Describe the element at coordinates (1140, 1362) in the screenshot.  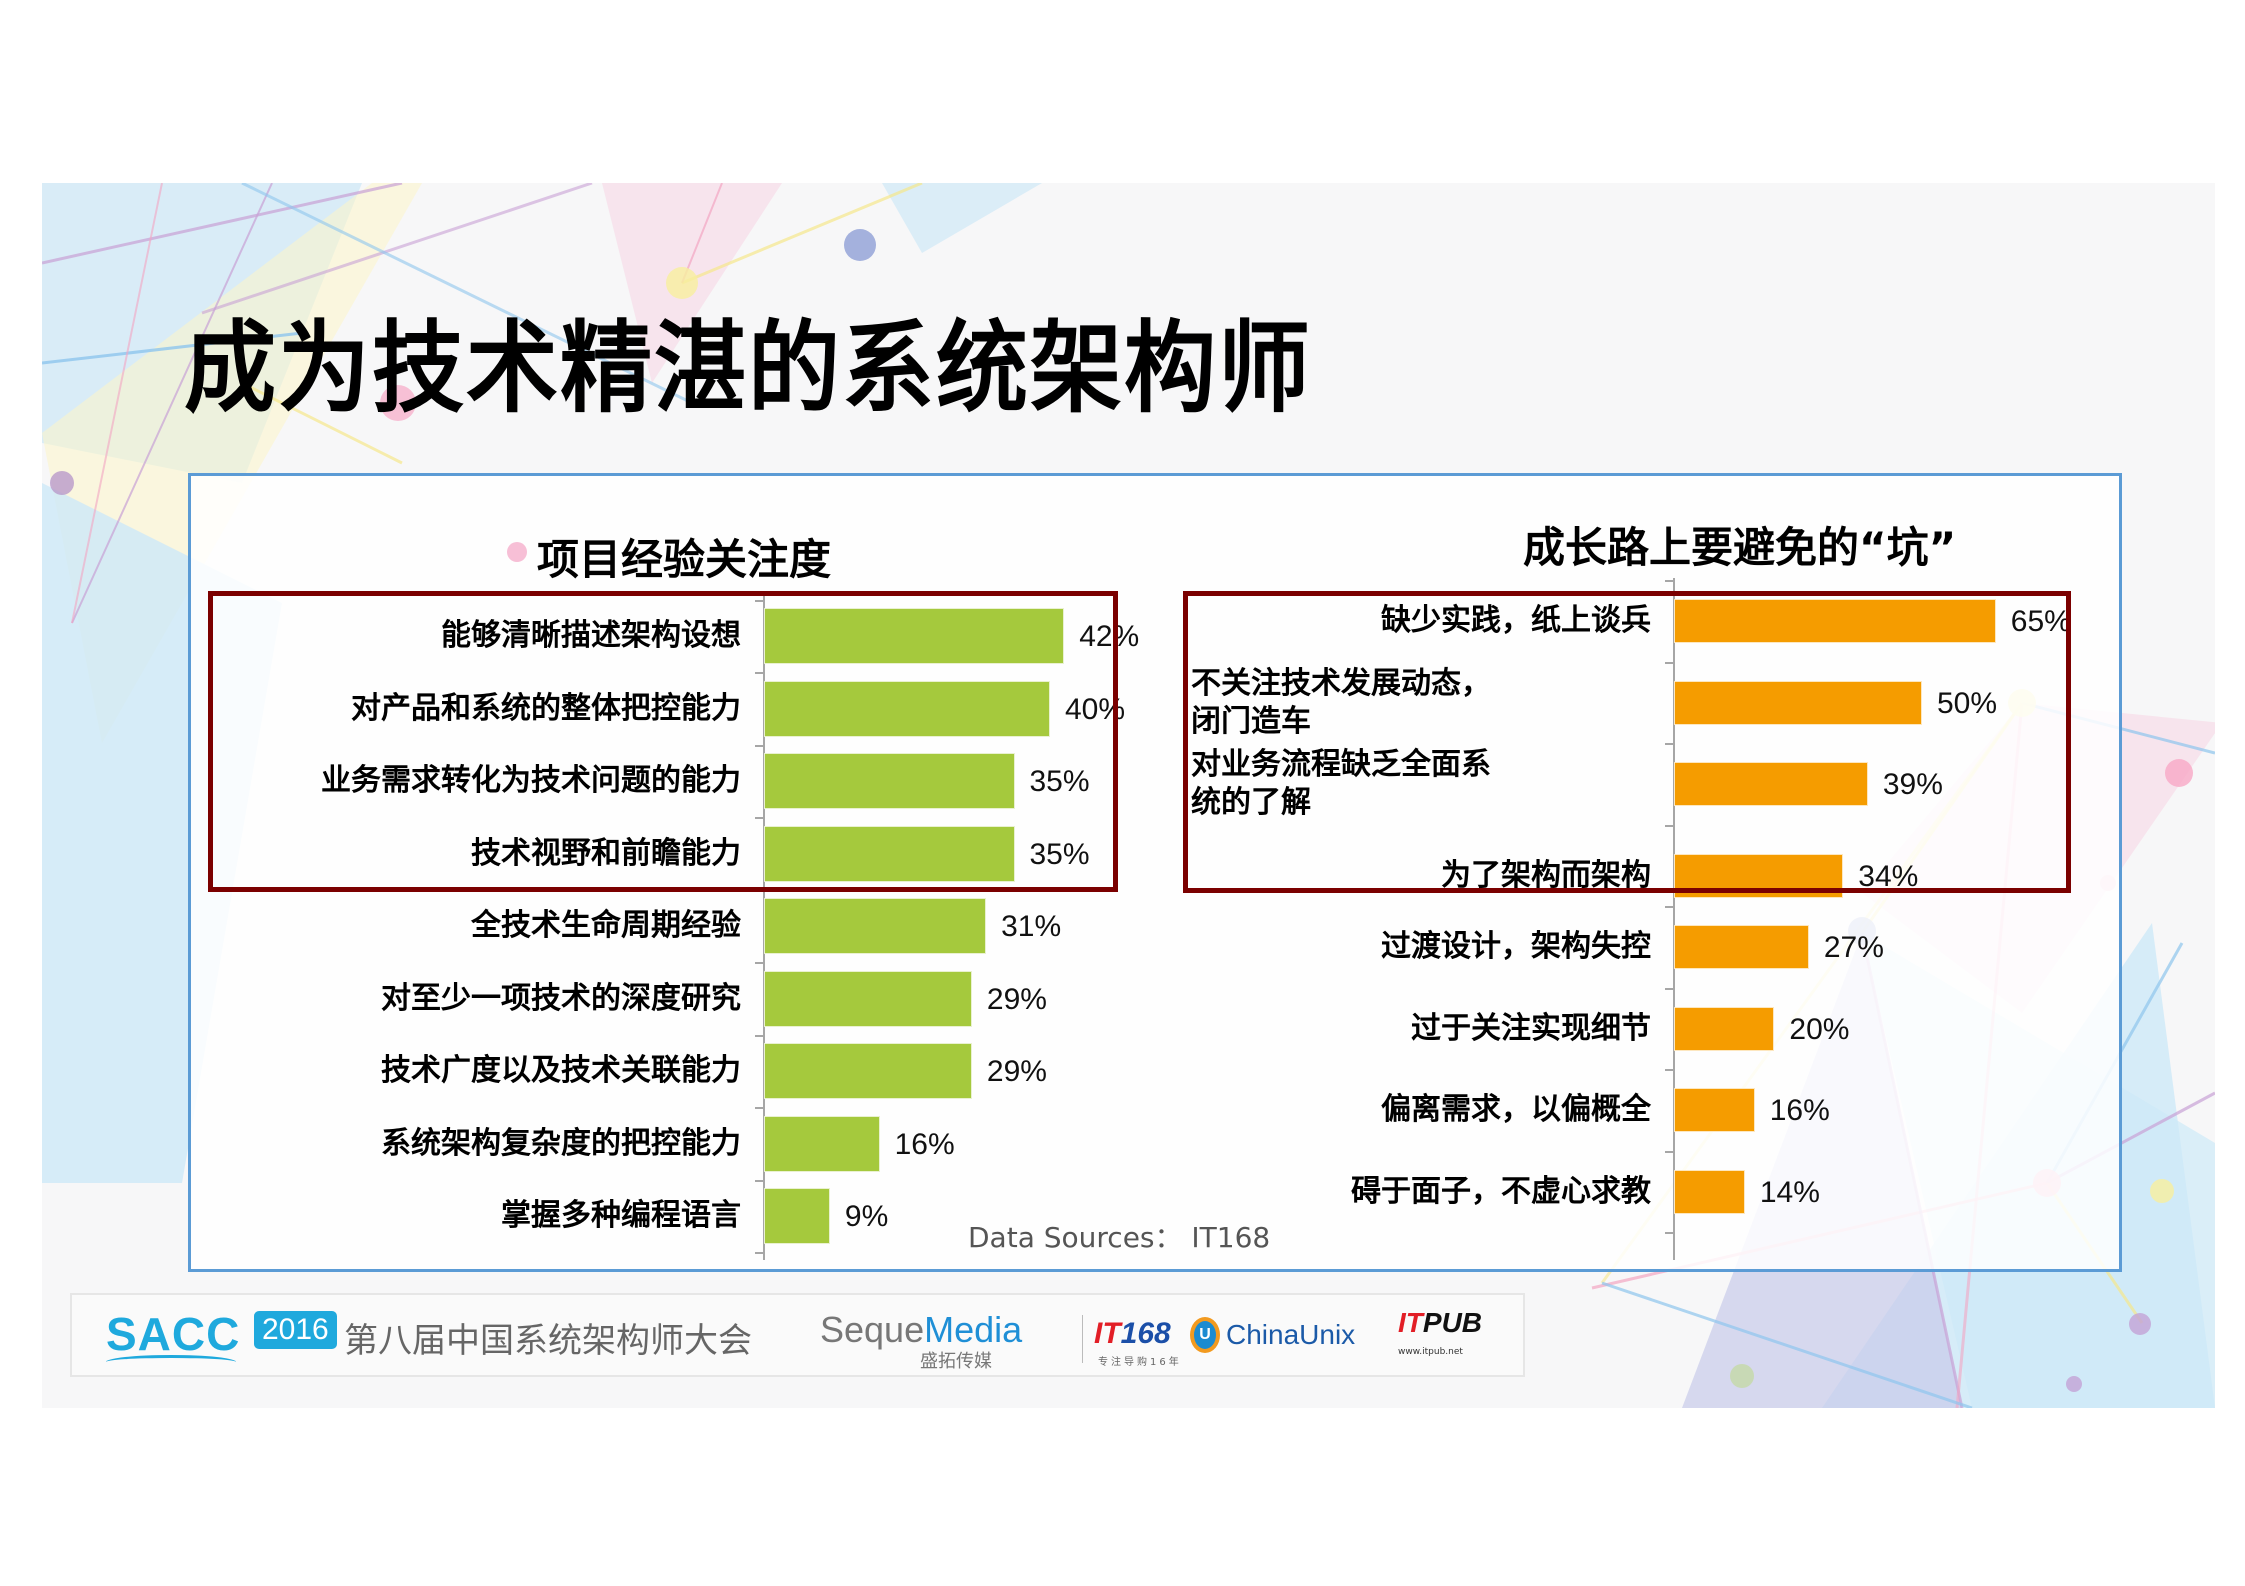
I see `it168-tagline: 专注导购16年` at that location.